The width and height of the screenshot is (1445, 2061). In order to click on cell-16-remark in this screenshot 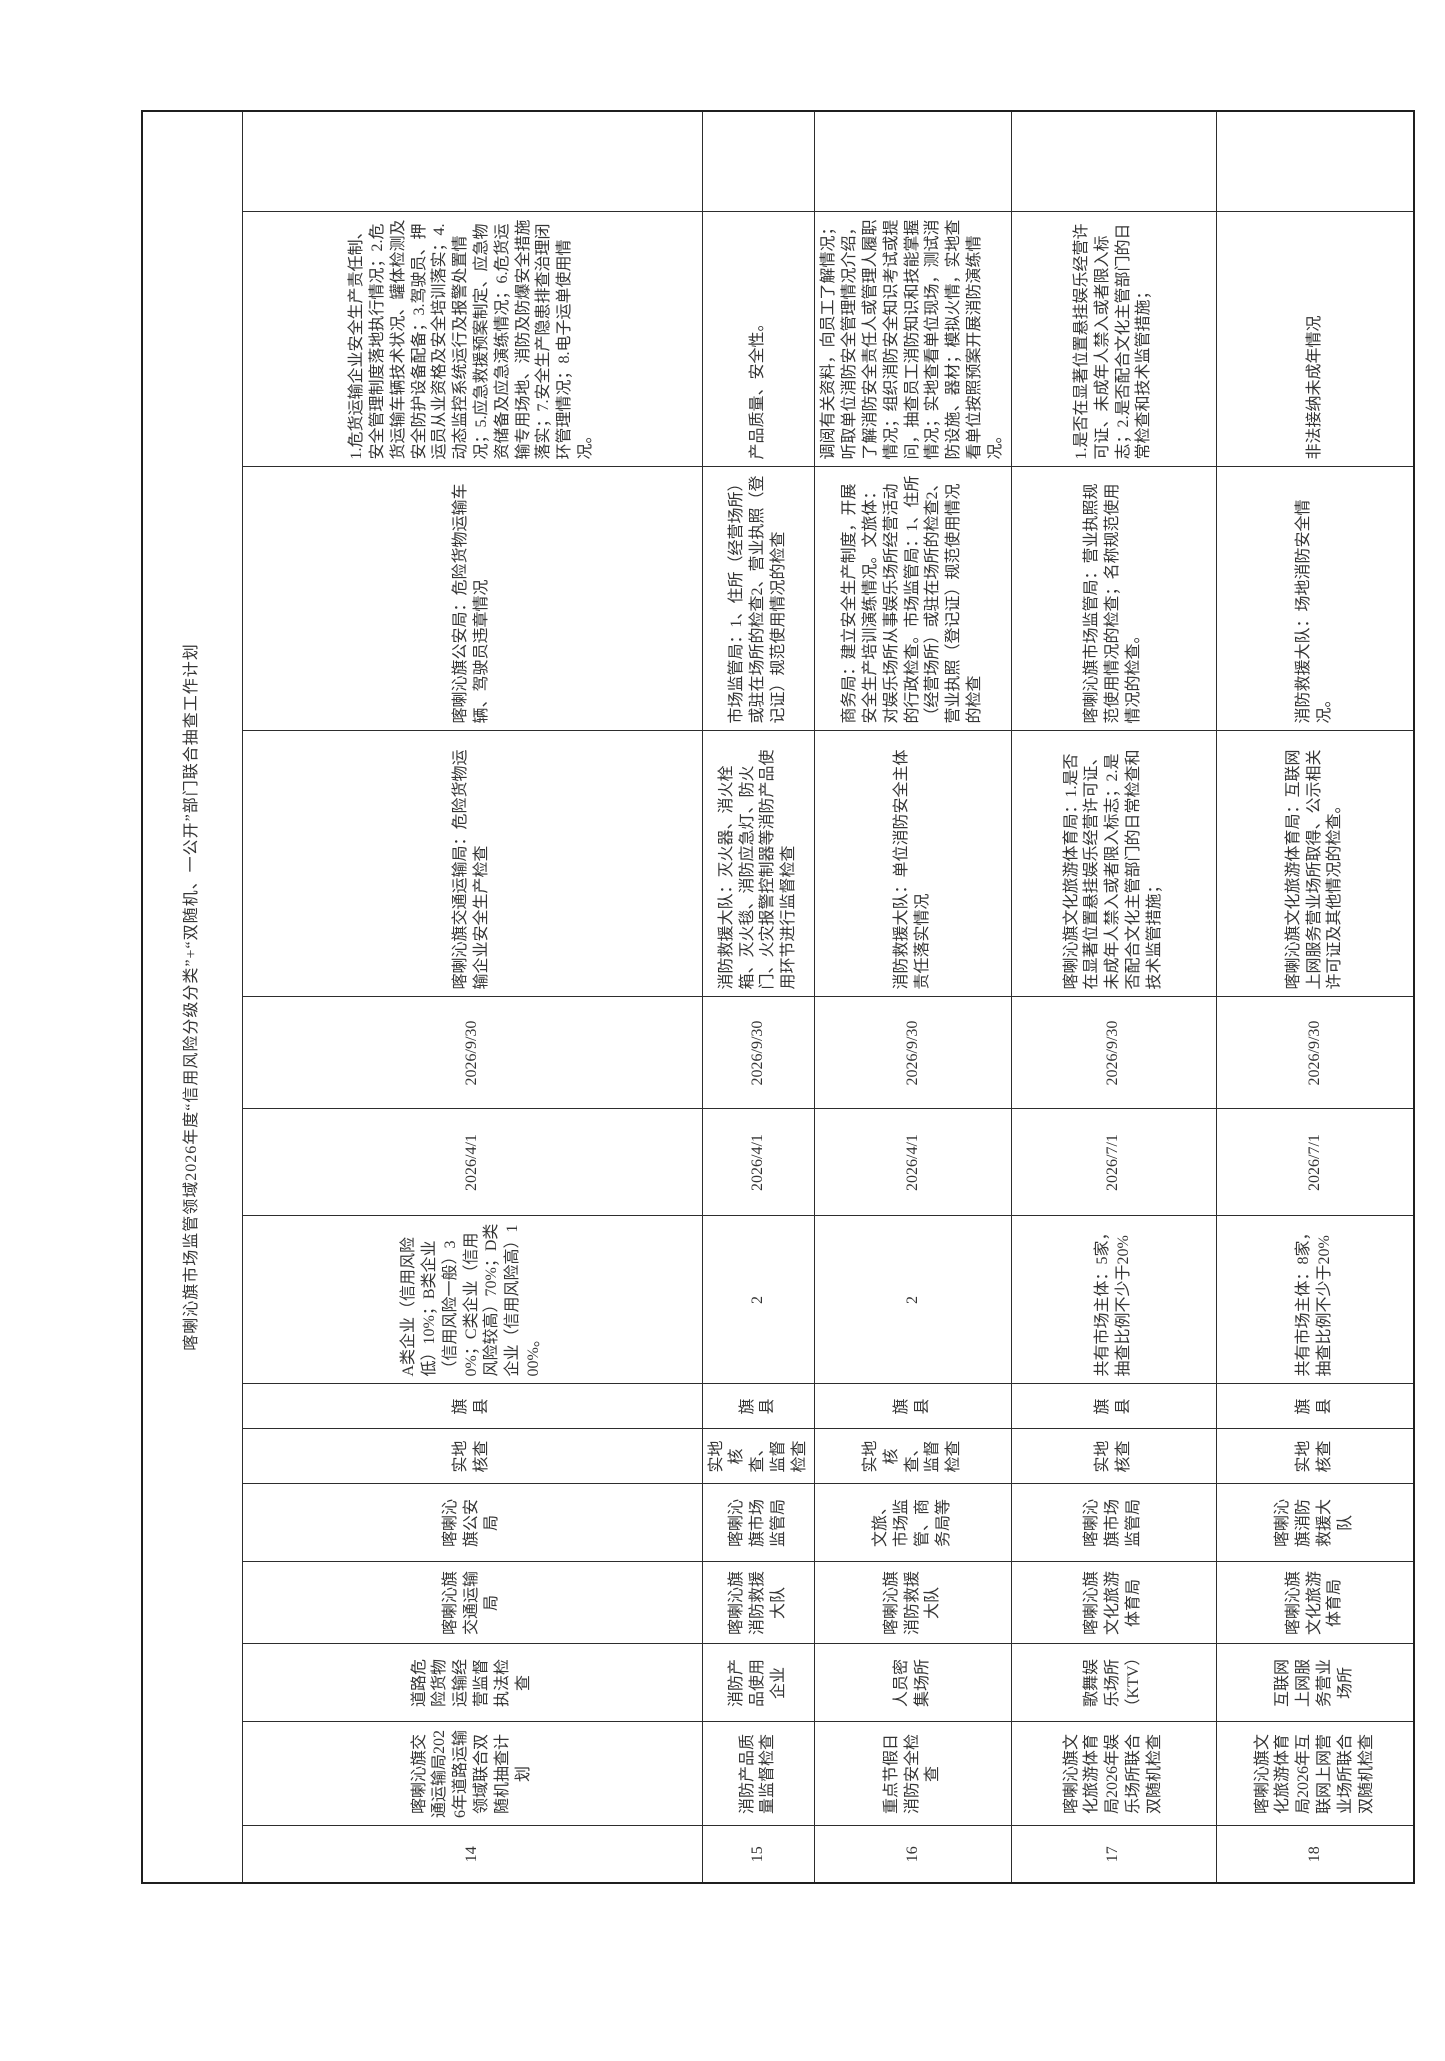, I will do `click(913, 161)`.